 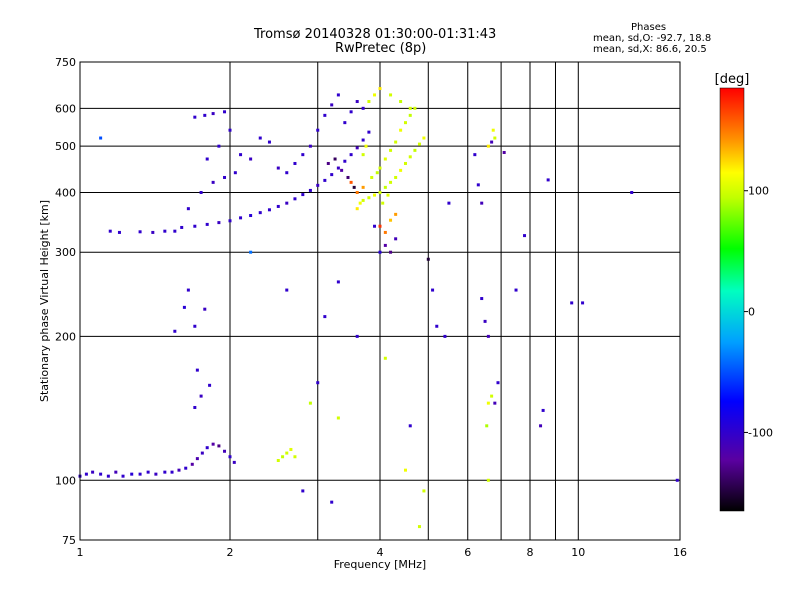 I want to click on colorbar-tick-label: 0, so click(x=751, y=312).